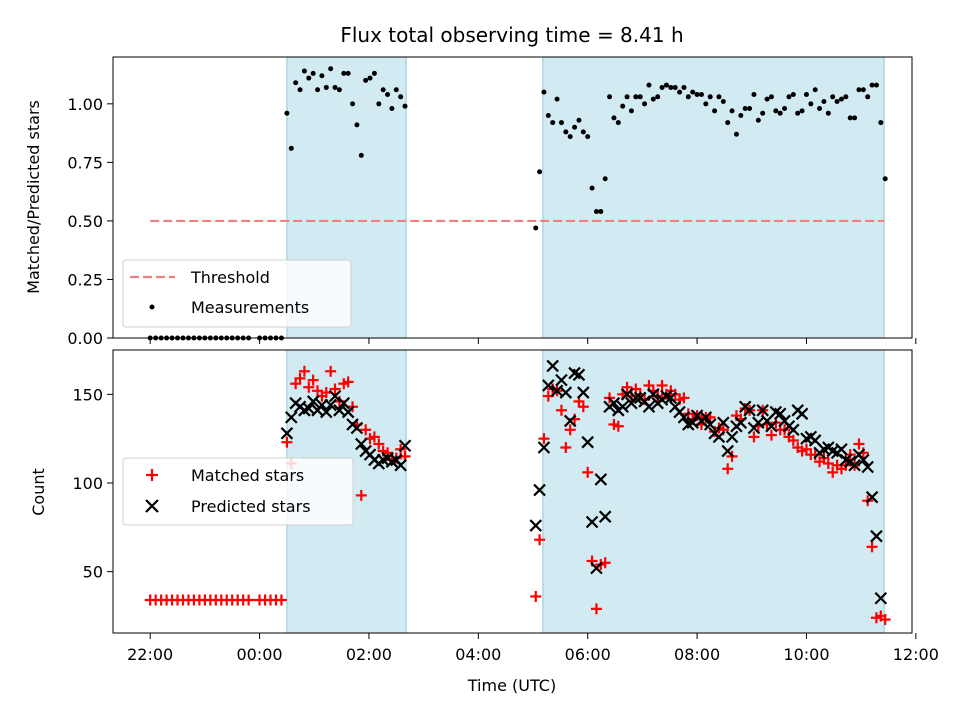 This screenshot has height=720, width=960. Describe the element at coordinates (33, 197) in the screenshot. I see `top-y-axis-label: Matched/Predicted stars` at that location.